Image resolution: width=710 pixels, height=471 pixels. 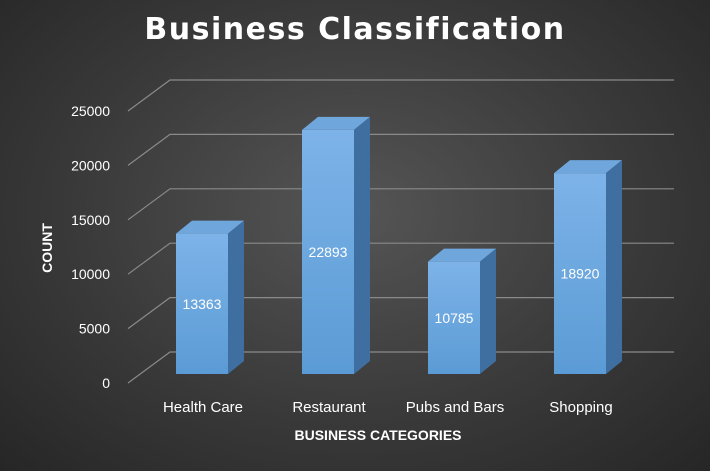 I want to click on x-tick-label: Pubs and Bars, so click(x=455, y=407).